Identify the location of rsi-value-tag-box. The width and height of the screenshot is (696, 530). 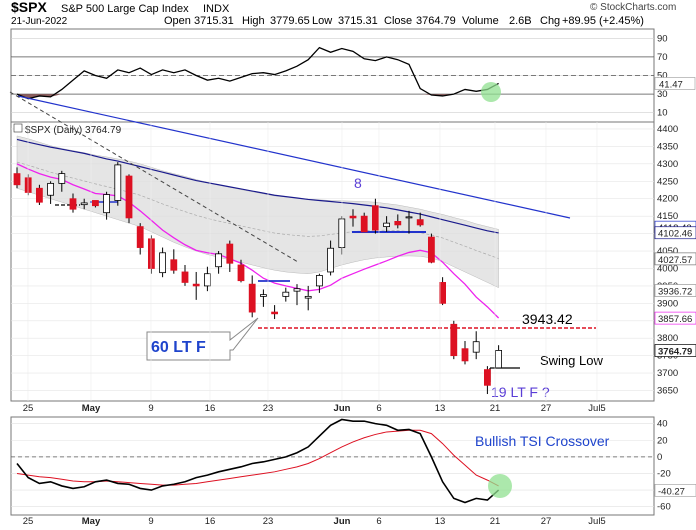
(675, 83).